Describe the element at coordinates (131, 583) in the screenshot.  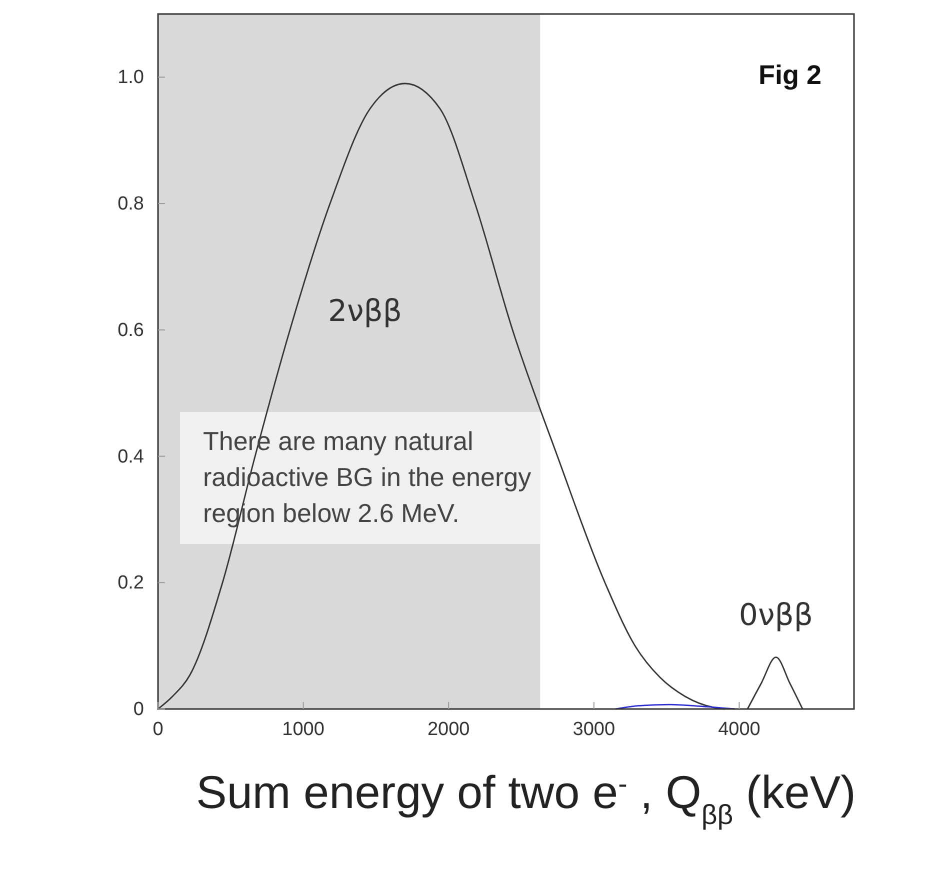
I see `y-tick-label: 0.2` at that location.